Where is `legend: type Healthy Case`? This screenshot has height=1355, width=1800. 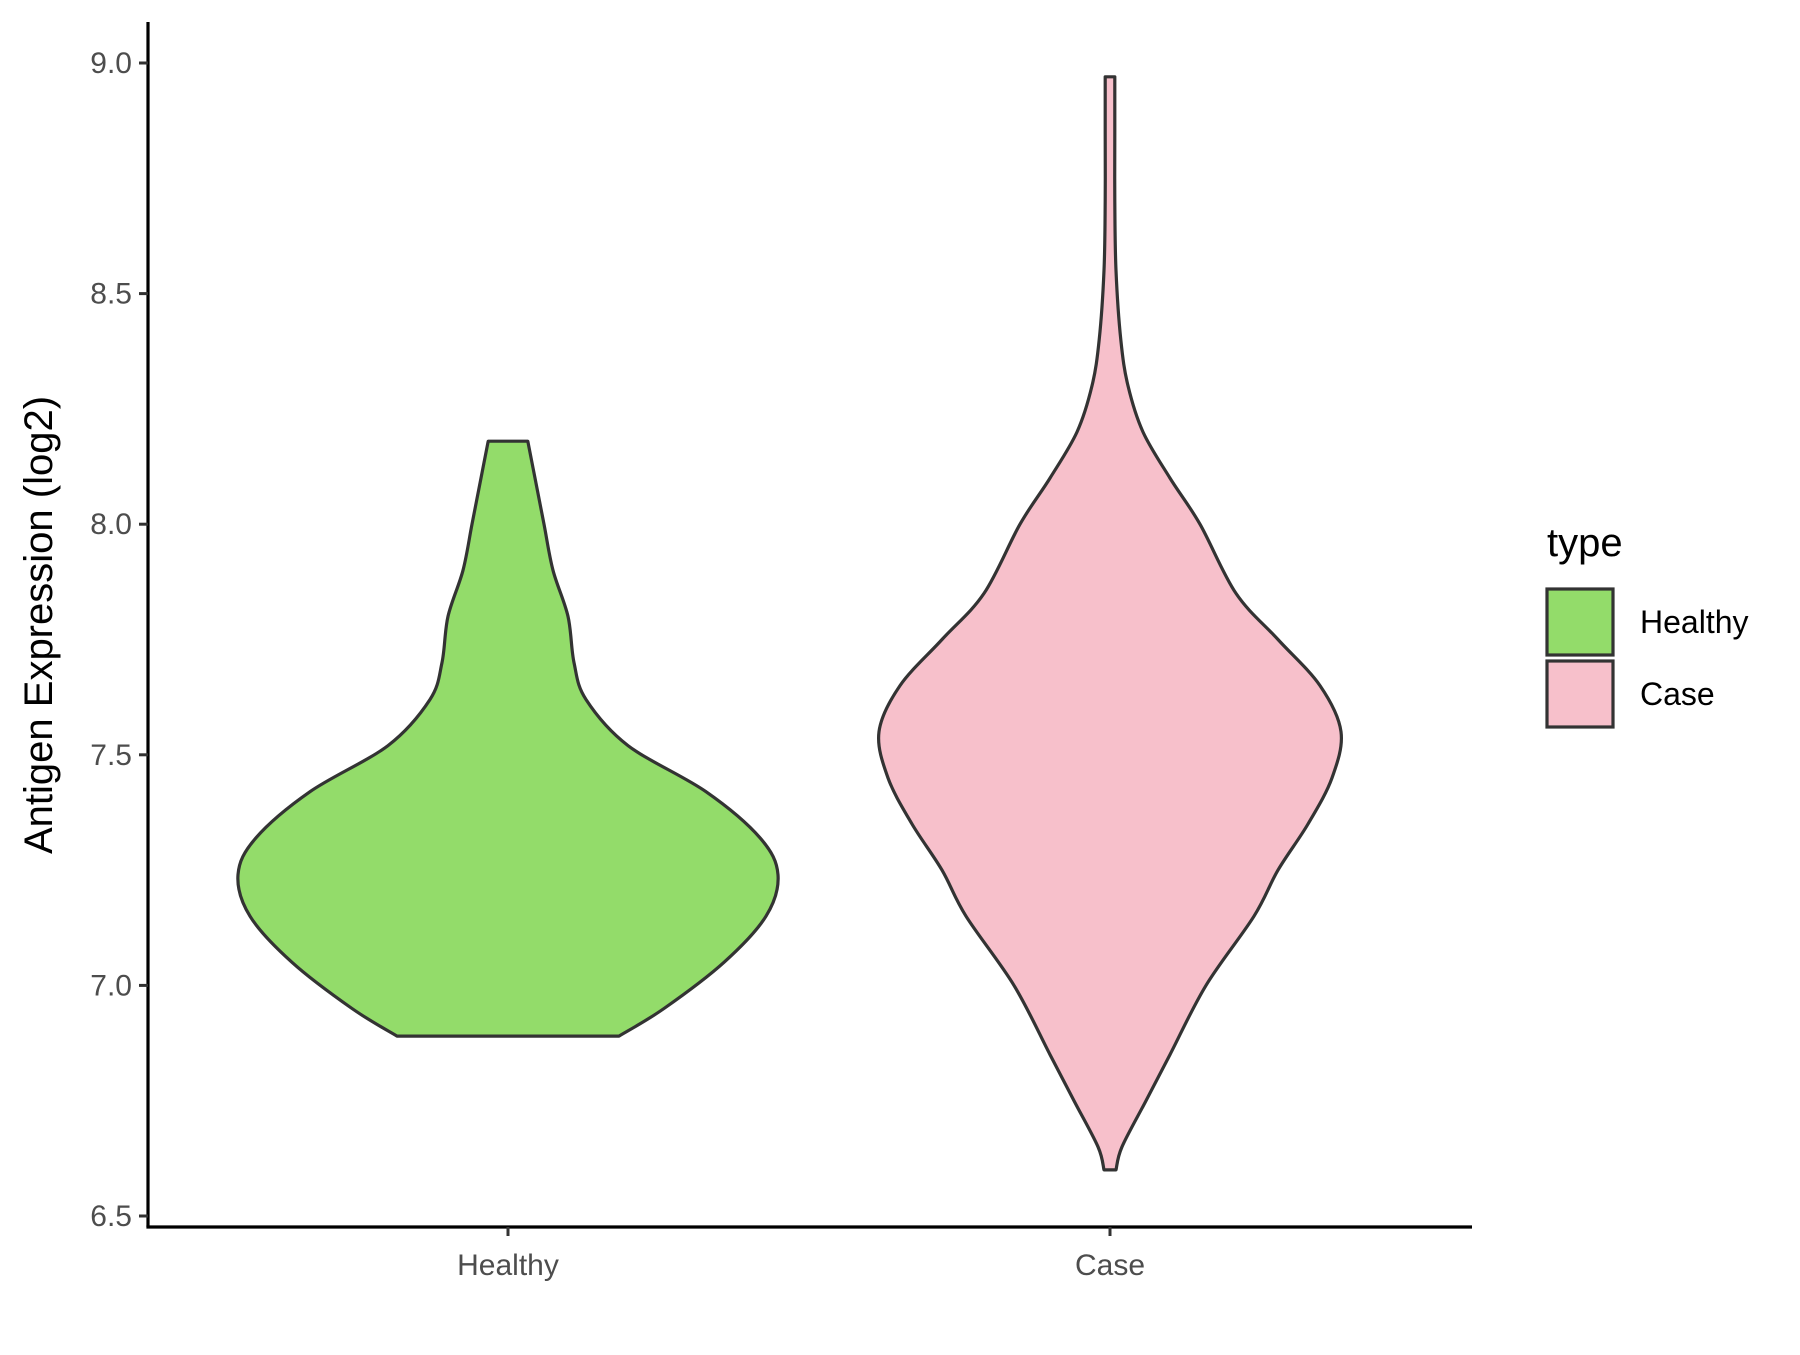 legend: type Healthy Case is located at coordinates (1647, 625).